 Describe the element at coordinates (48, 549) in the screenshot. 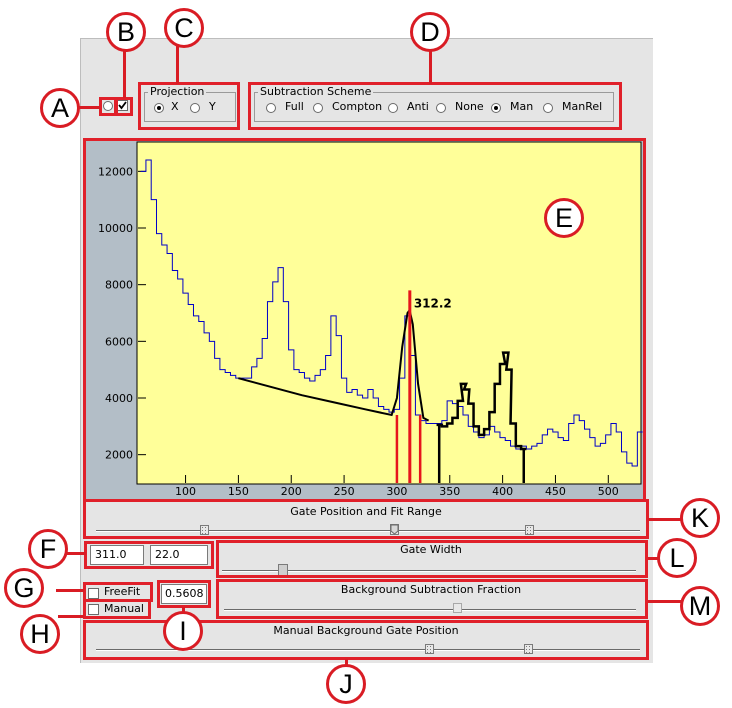

I see `callout-f: F` at that location.